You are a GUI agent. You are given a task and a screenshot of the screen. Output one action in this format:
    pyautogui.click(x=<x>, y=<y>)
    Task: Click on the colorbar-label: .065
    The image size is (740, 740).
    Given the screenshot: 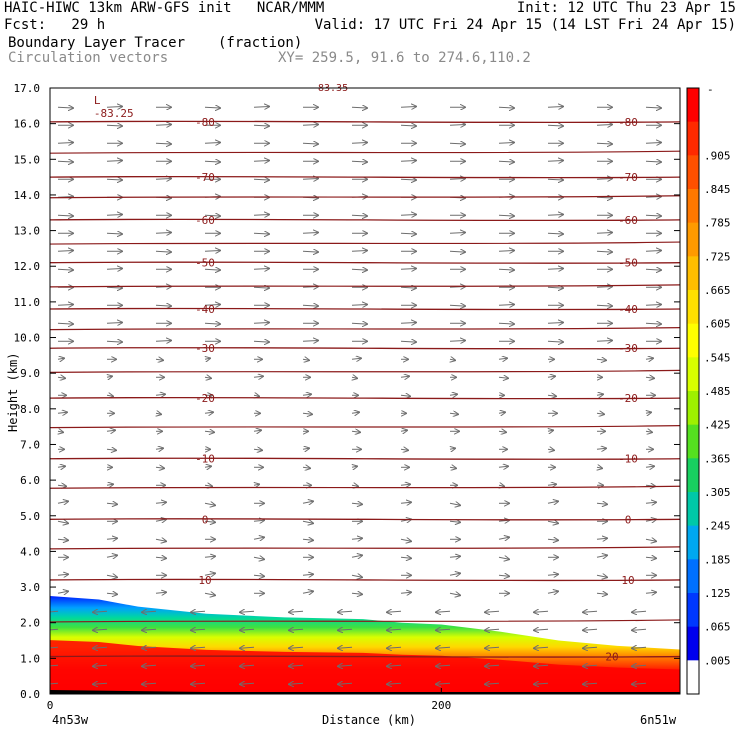 What is the action you would take?
    pyautogui.click(x=717, y=627)
    